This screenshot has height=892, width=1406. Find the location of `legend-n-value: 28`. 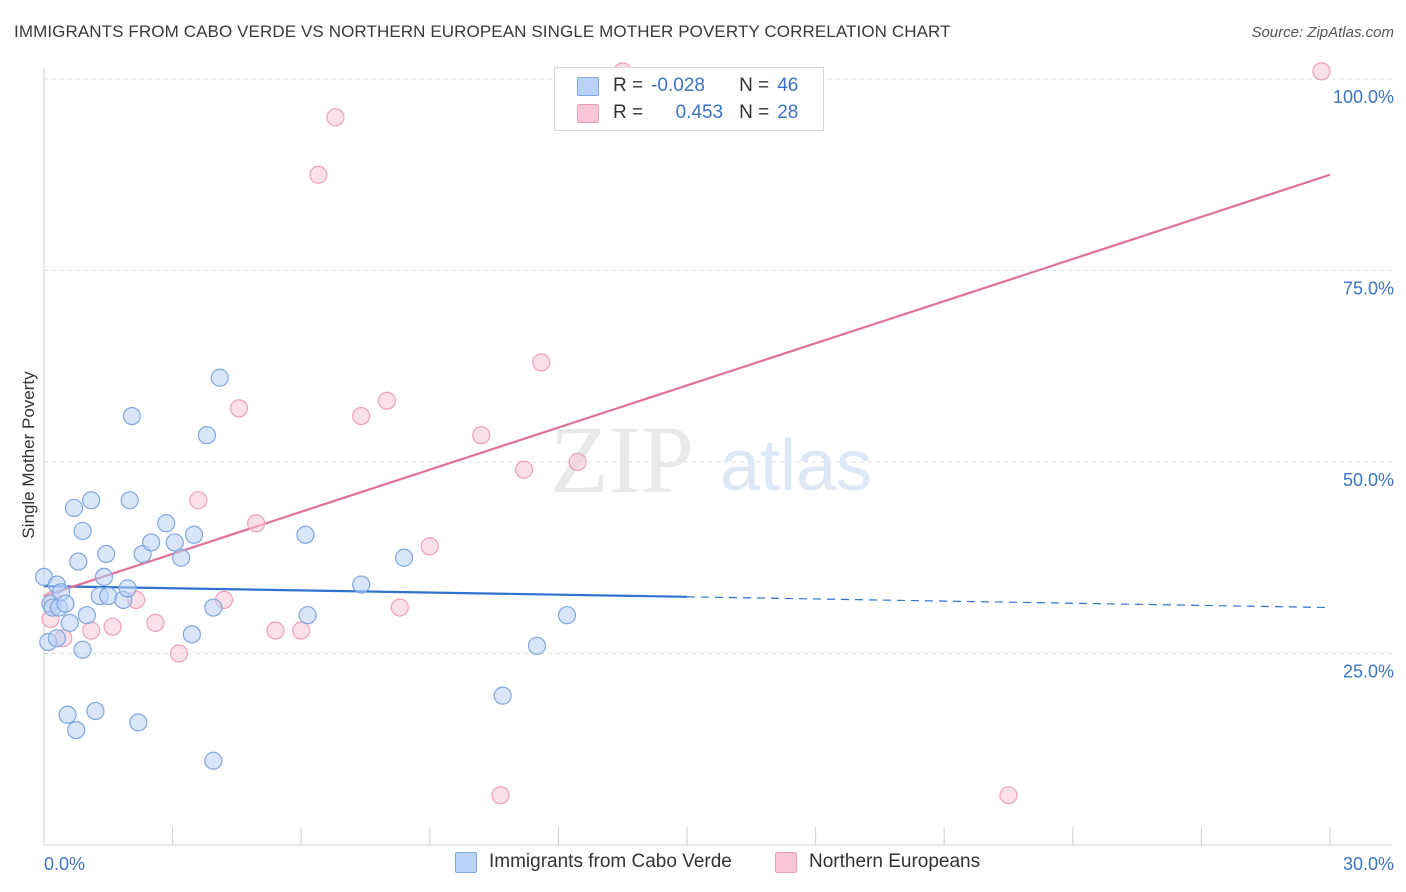

legend-n-value: 28 is located at coordinates (788, 112).